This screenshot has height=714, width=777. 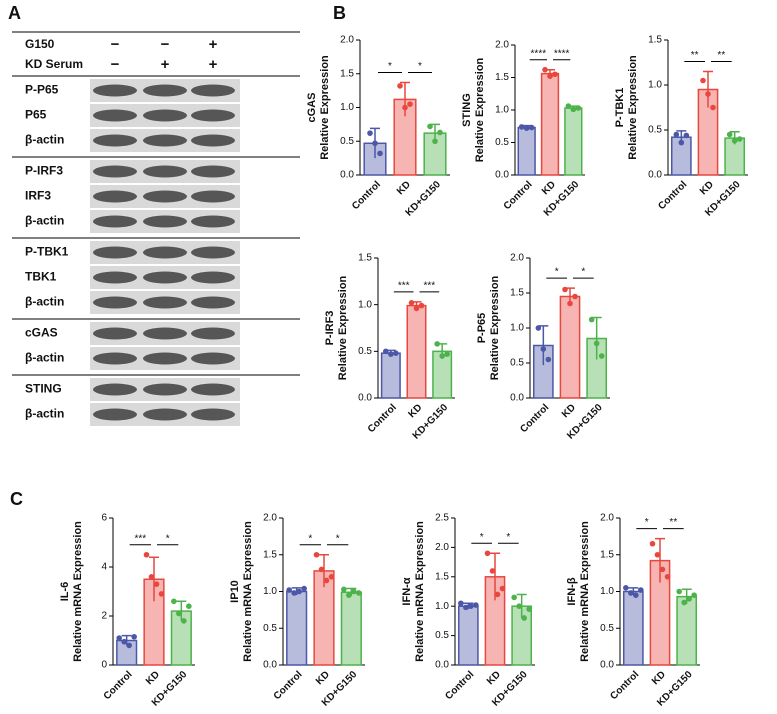 What do you see at coordinates (65, 592) in the screenshot?
I see `y-axis-label: IL-6` at bounding box center [65, 592].